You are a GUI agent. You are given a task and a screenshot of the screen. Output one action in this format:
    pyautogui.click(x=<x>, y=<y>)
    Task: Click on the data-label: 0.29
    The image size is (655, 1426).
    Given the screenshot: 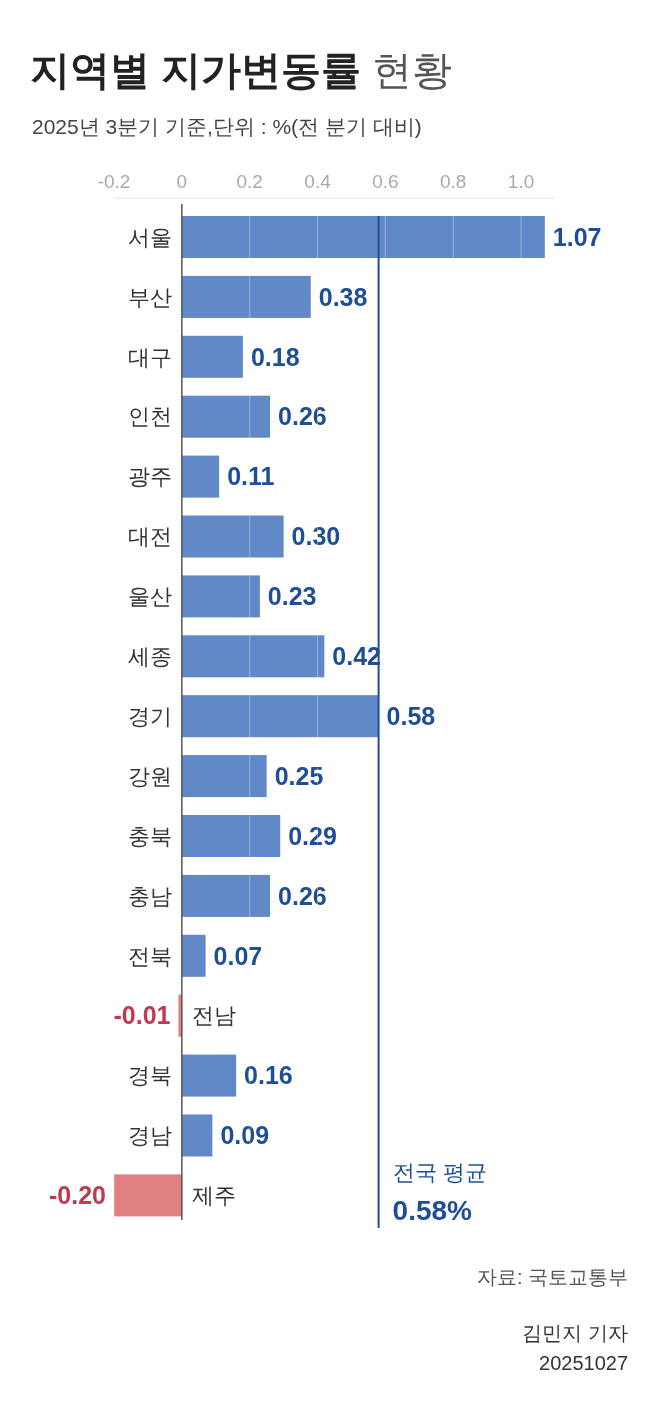 What is the action you would take?
    pyautogui.click(x=312, y=835)
    